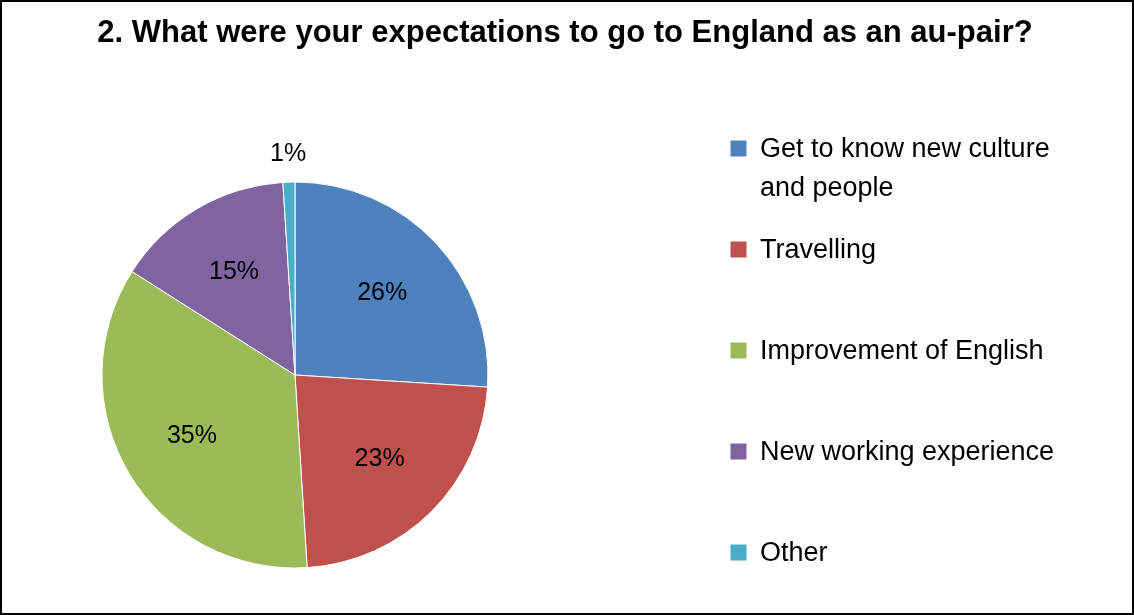 The image size is (1134, 615). Describe the element at coordinates (905, 168) in the screenshot. I see `legend-label: Get to know new culture and people` at that location.